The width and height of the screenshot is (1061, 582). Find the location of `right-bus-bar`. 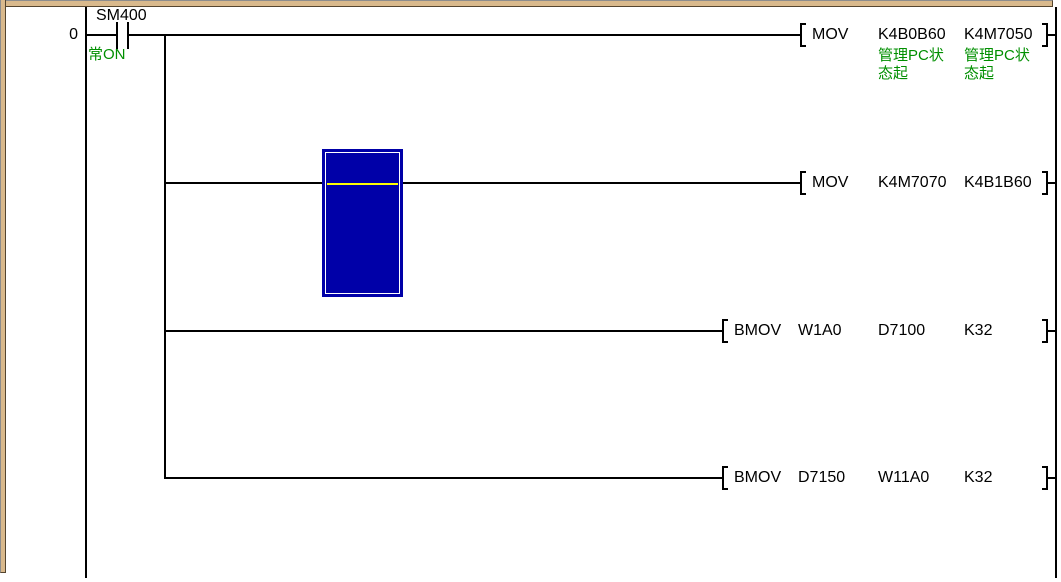

right-bus-bar is located at coordinates (1056, 292).